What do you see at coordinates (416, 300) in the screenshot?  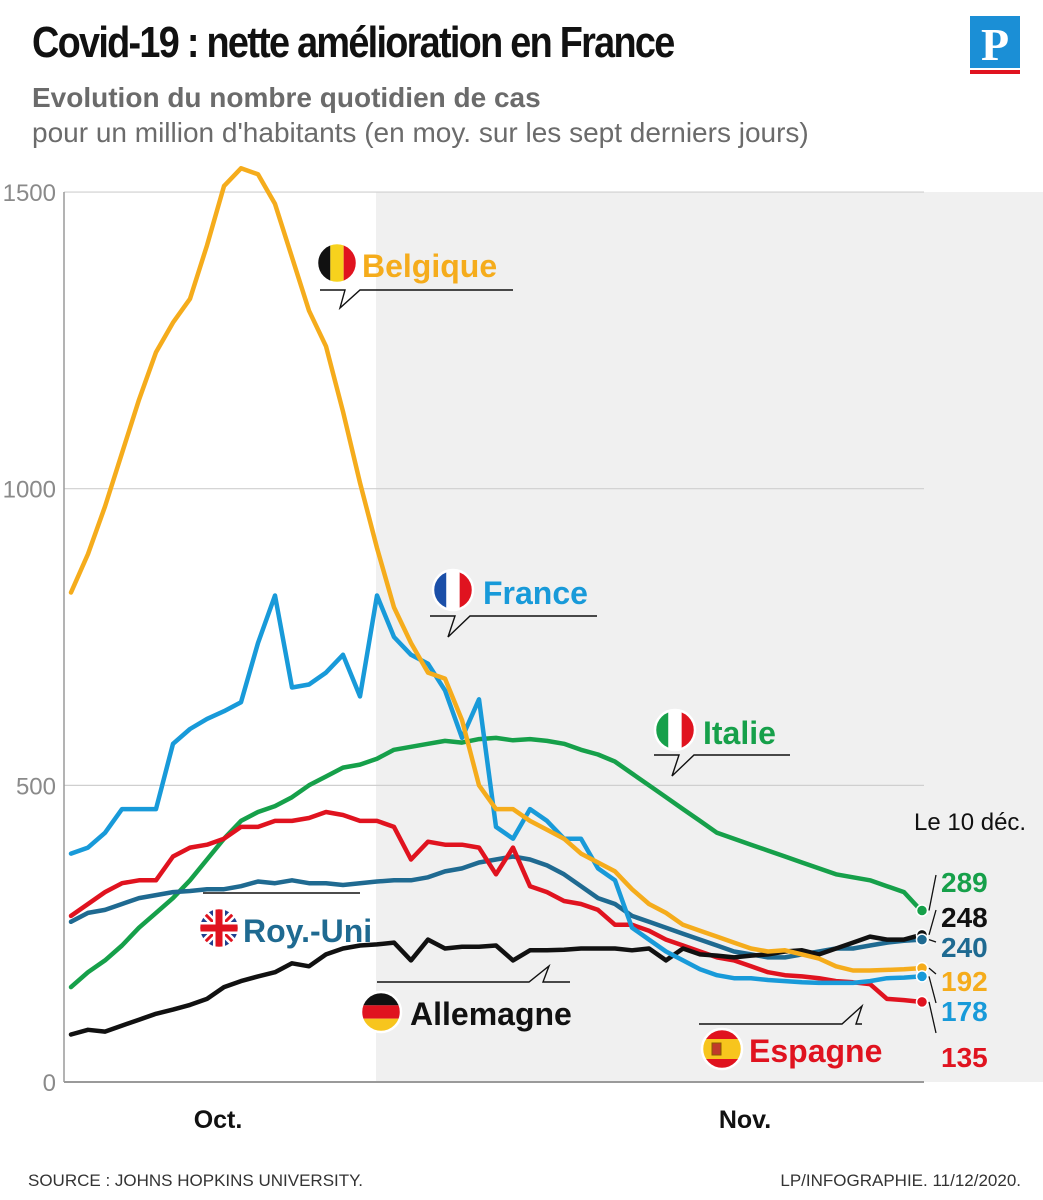 I see `callout-line-belgique` at bounding box center [416, 300].